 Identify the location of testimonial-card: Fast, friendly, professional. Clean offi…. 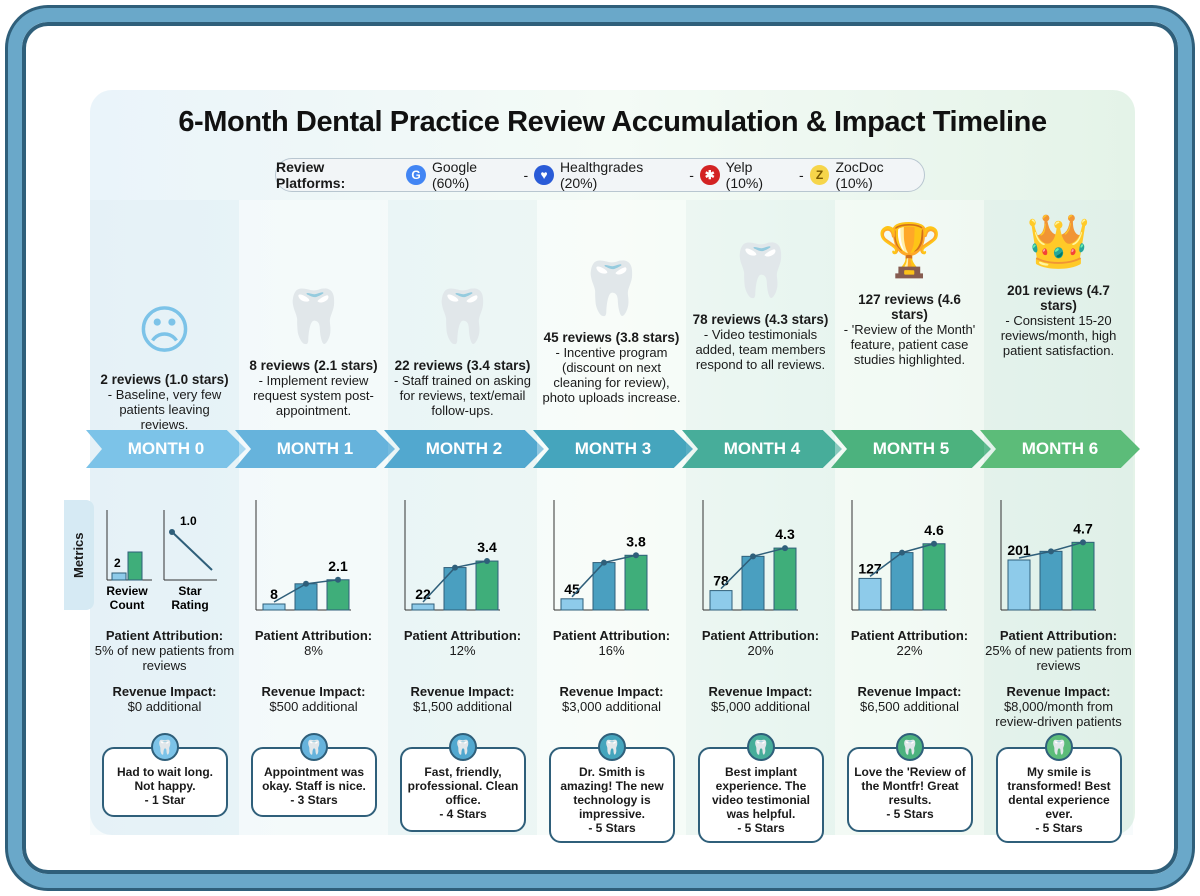
(463, 789).